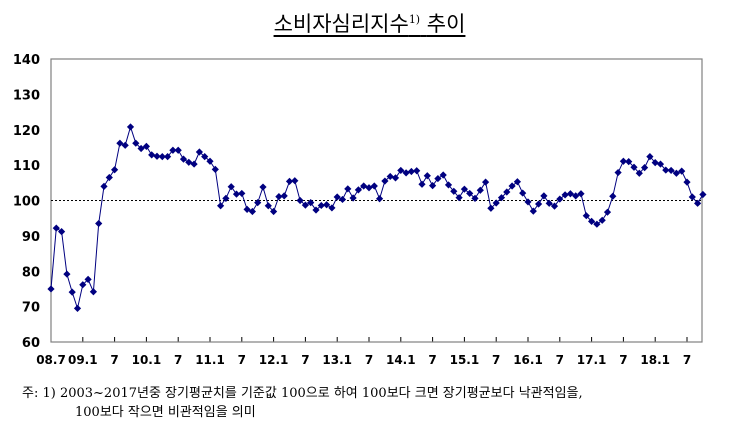 This screenshot has width=739, height=429. Describe the element at coordinates (655, 360) in the screenshot. I see `x-tick-label: 18.1` at that location.